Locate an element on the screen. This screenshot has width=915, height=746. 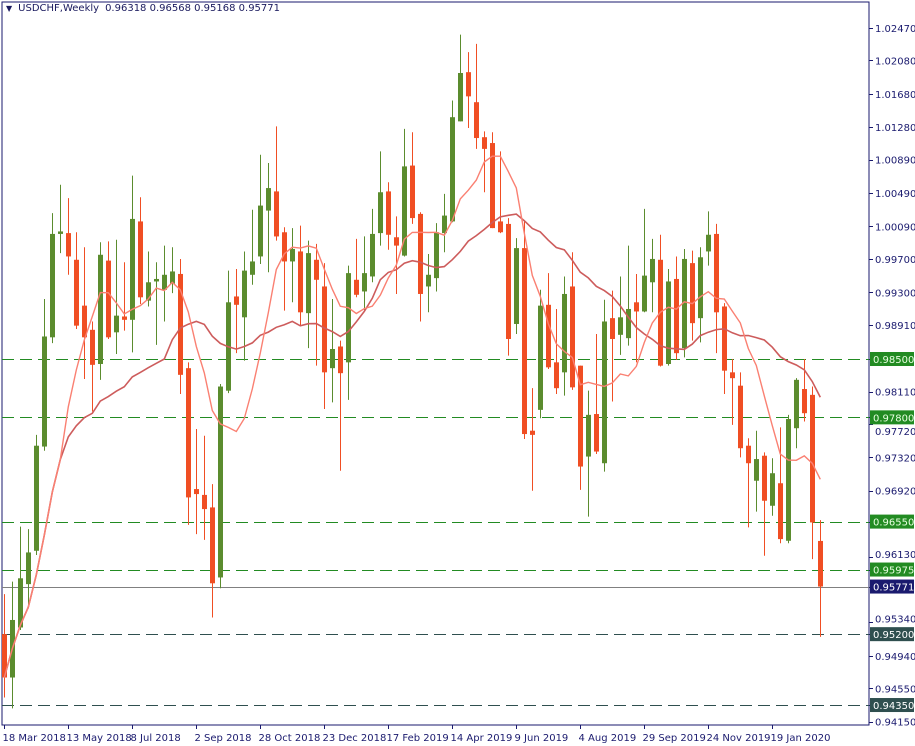
y-tick-label: 0.96130 is located at coordinates (895, 555).